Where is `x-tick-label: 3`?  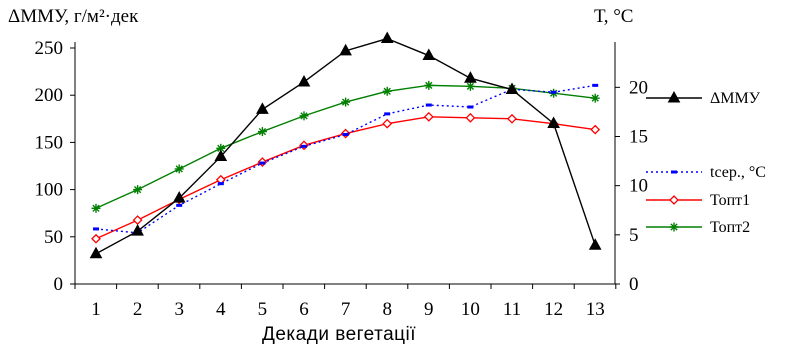 x-tick-label: 3 is located at coordinates (179, 309).